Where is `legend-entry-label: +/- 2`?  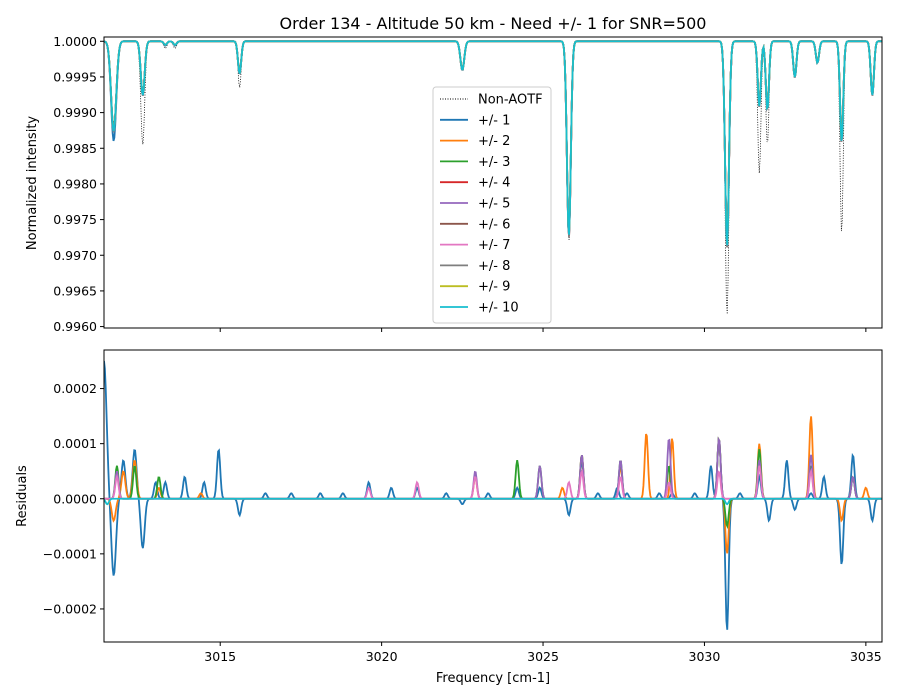 legend-entry-label: +/- 2 is located at coordinates (494, 141).